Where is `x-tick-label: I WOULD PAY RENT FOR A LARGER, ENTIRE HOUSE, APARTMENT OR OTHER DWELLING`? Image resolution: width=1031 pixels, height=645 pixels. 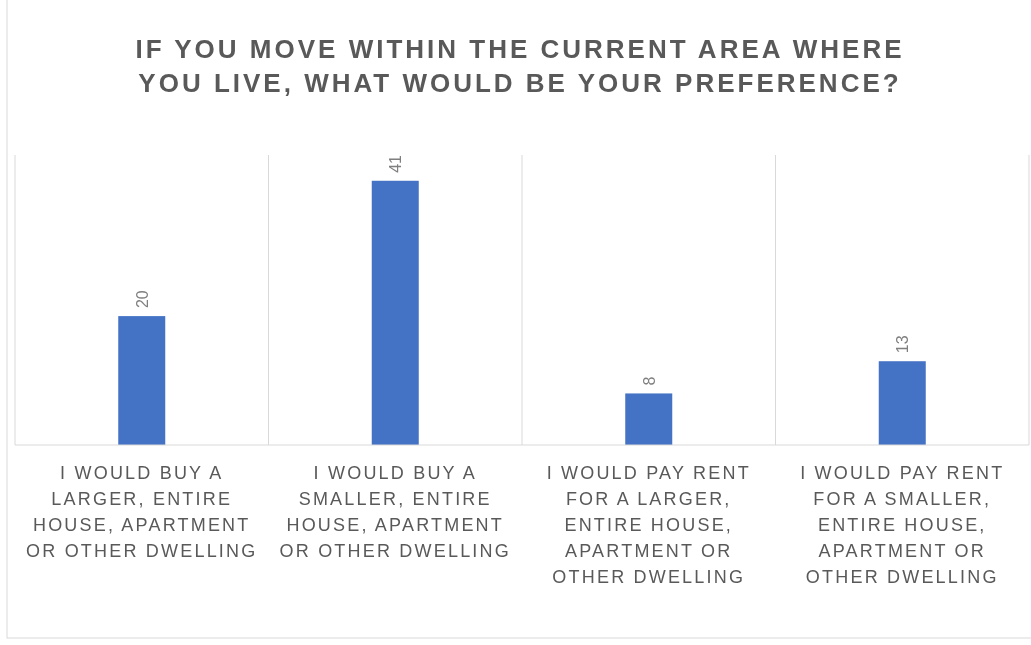
x-tick-label: I WOULD PAY RENT FOR A LARGER, ENTIRE HOUSE, APARTMENT OR OTHER DWELLING is located at coordinates (648, 525).